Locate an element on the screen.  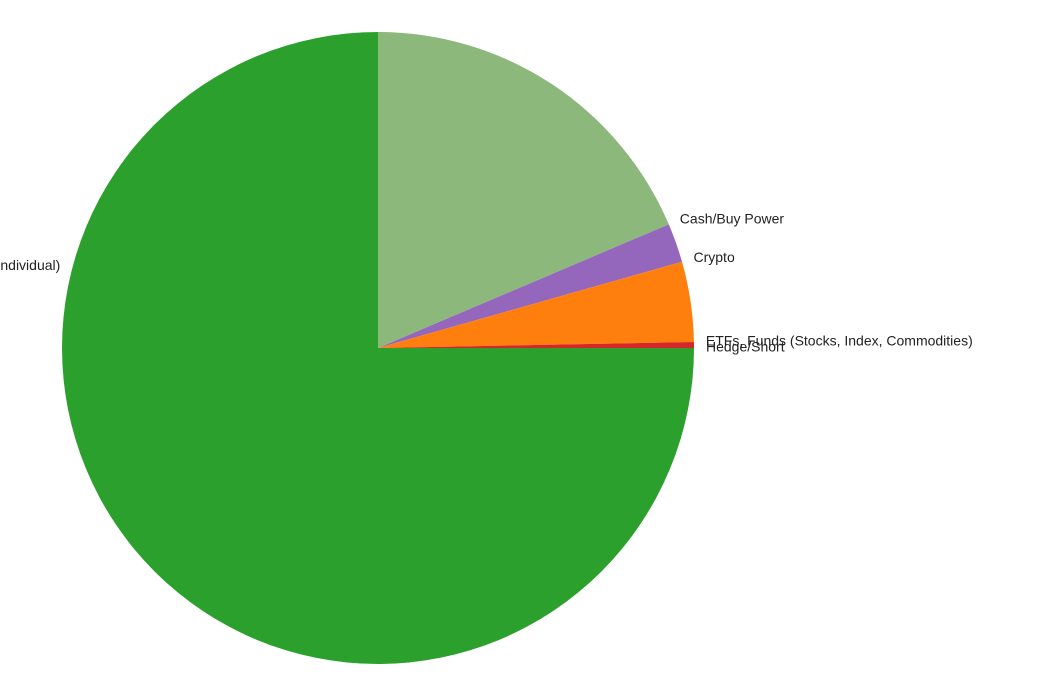
pie-label-4: Stocks (Individual) is located at coordinates (30, 265).